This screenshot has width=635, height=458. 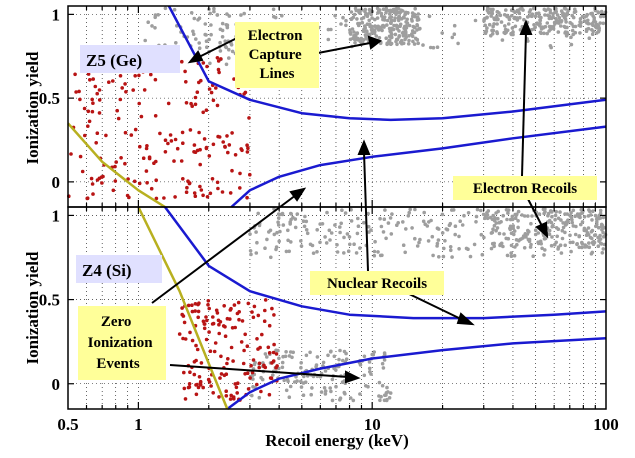 I want to click on ec-label-line: Electron, so click(x=275, y=36).